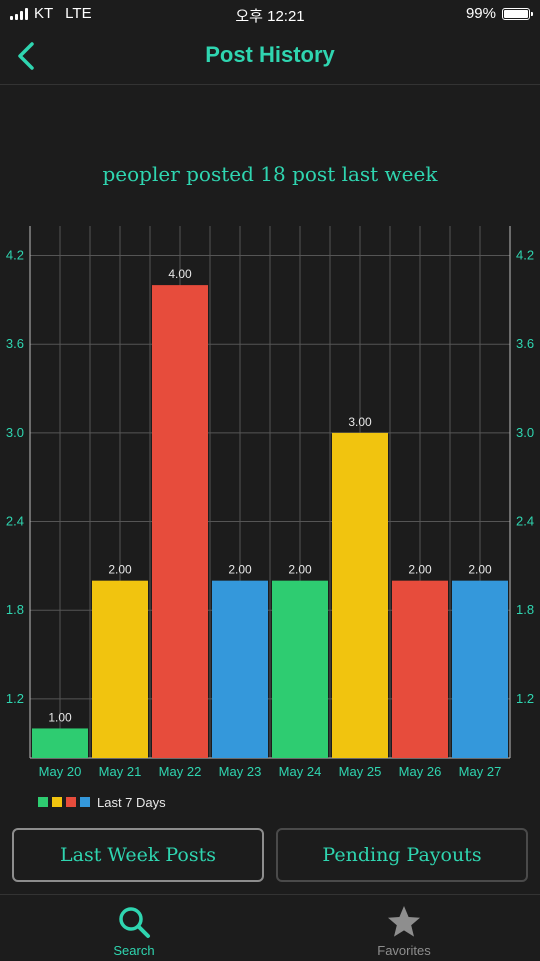  I want to click on back-button, so click(28, 56).